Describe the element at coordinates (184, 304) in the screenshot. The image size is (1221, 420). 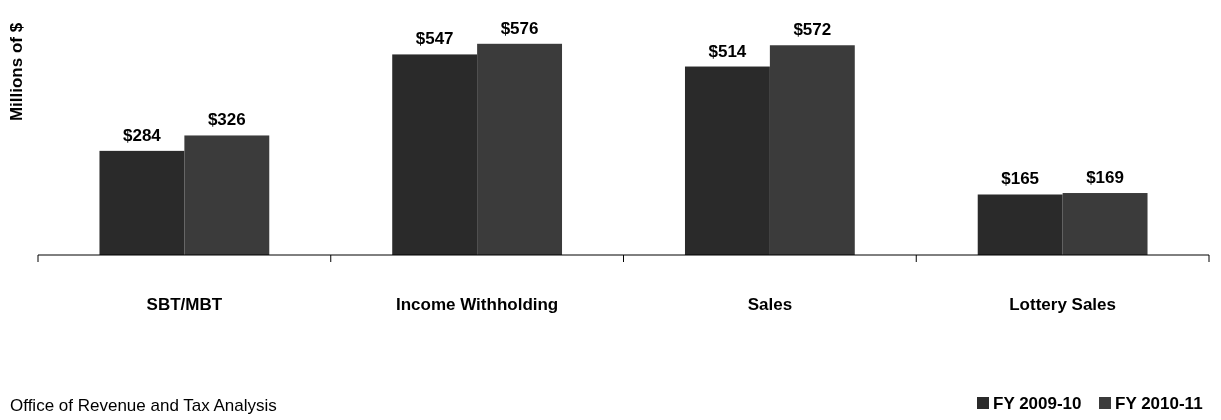
I see `x-tick-label: SBT/MBT` at that location.